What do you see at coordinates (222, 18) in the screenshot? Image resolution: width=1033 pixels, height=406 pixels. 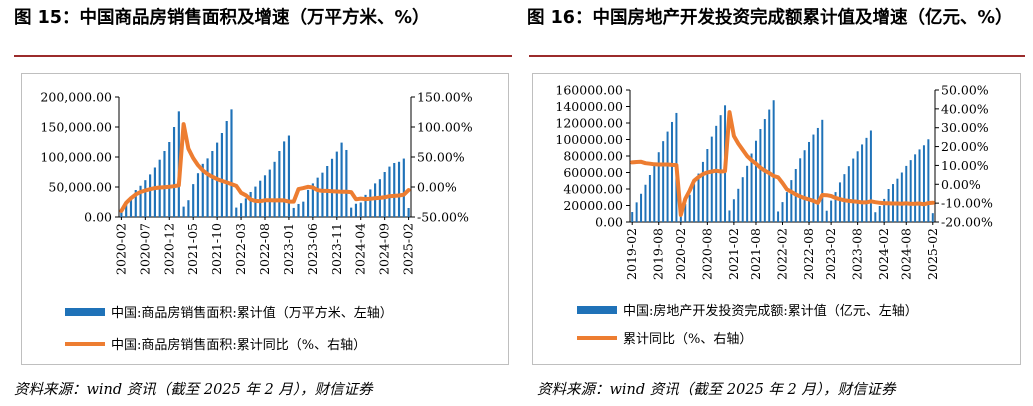 I see `figure-title: 图 15：中国商品房销售面积及增速（万平方米、%）` at bounding box center [222, 18].